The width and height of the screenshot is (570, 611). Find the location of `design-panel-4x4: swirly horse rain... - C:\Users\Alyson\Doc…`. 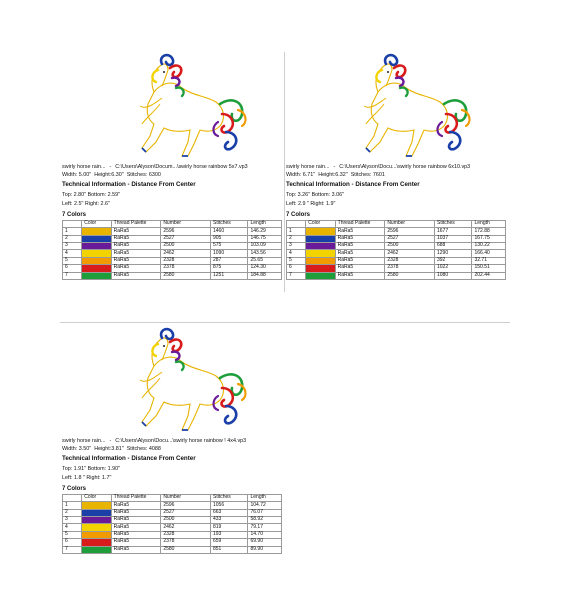

design-panel-4x4: swirly horse rain... - C:\Users\Alyson\Doc… is located at coordinates (172, 440).